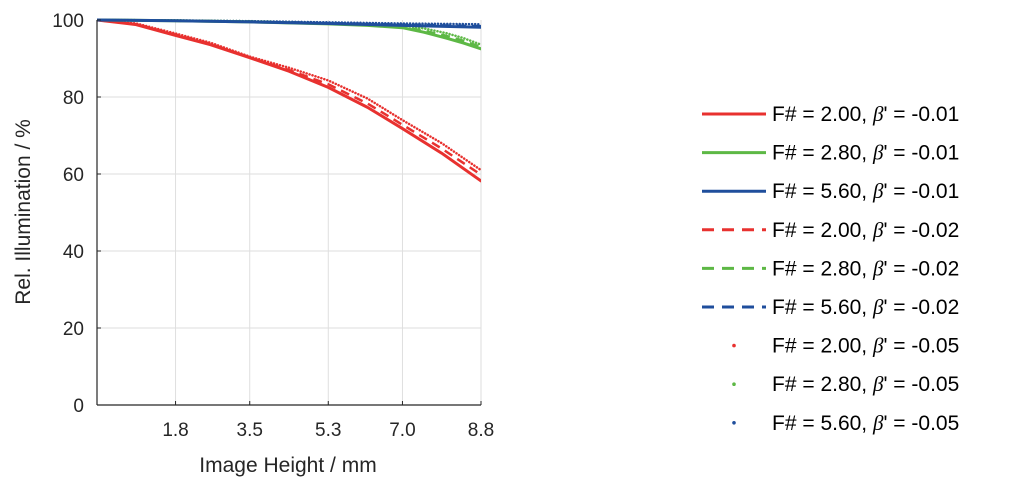 The image size is (1016, 479). I want to click on legend-label: F# = 5.60, β' = -0.01, so click(865, 191).